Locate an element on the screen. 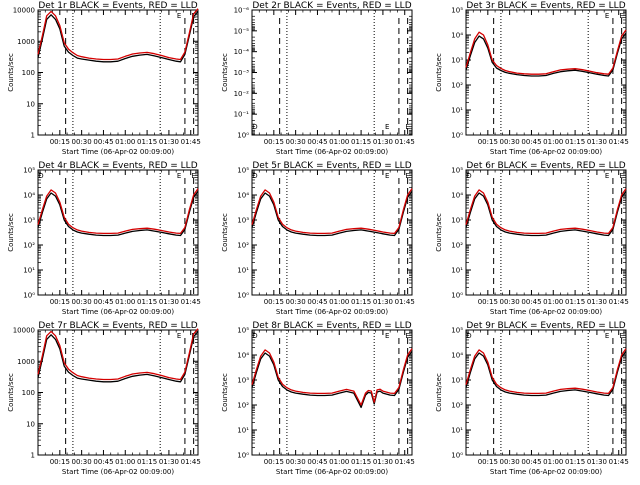 The height and width of the screenshot is (485, 640). chart-title: Det 5r BLACK = Events, RED = LLD is located at coordinates (331, 166).